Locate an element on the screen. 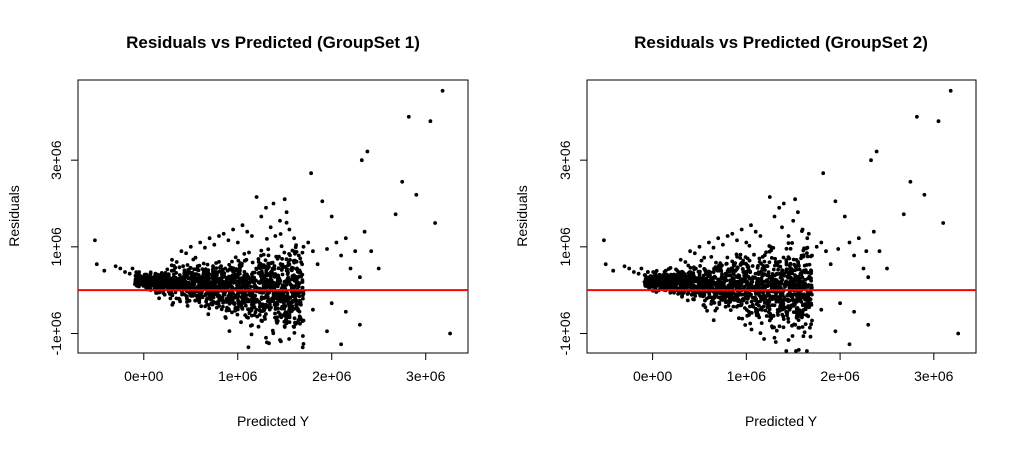 The height and width of the screenshot is (451, 1017). x-tick-label: 1e+06 is located at coordinates (747, 376).